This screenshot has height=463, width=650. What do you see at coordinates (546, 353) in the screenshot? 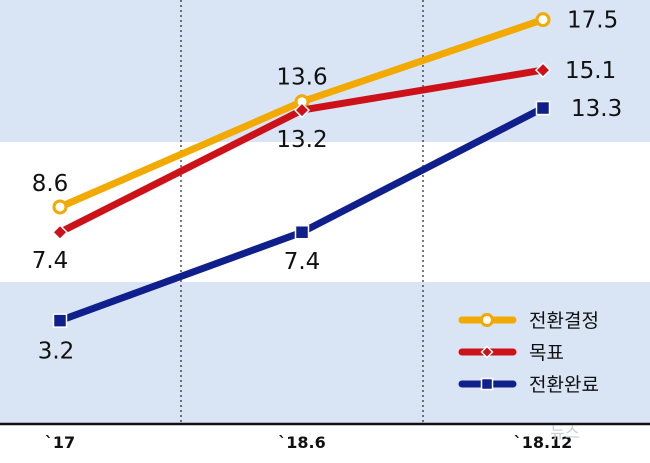
I see `legend-label: 목표` at bounding box center [546, 353].